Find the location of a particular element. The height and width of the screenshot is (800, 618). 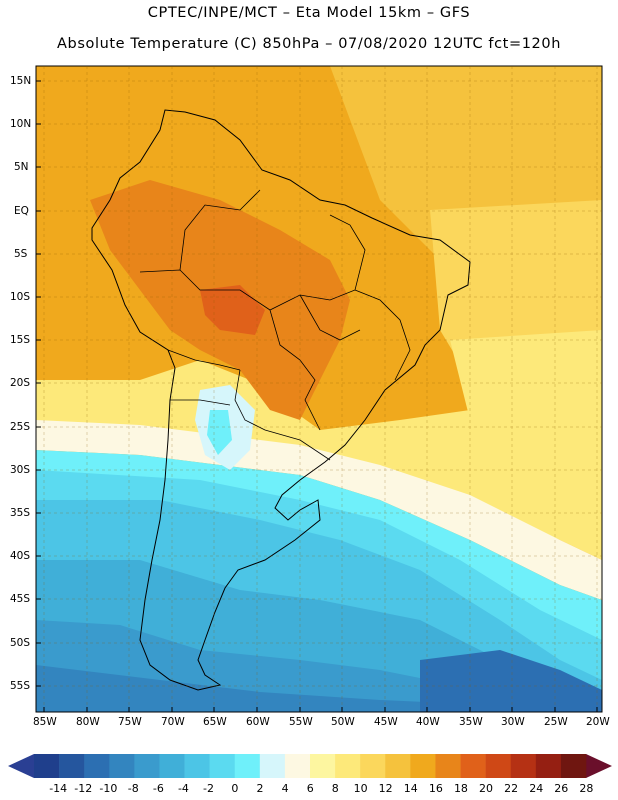

colorbar-tick-label: 24 is located at coordinates (536, 788).